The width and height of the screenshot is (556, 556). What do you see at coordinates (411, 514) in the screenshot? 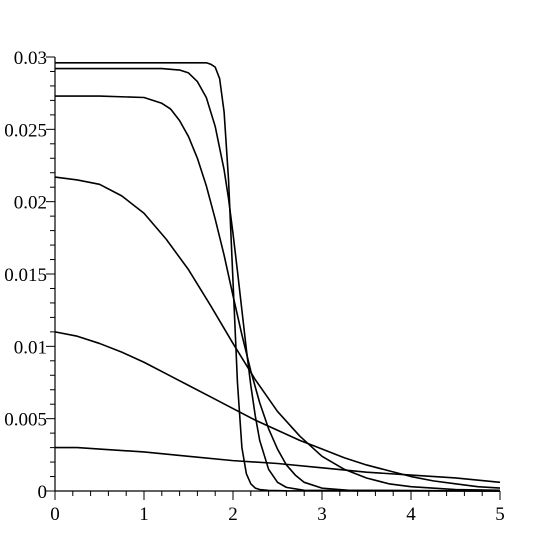
I see `x-tick-label: 4` at bounding box center [411, 514].